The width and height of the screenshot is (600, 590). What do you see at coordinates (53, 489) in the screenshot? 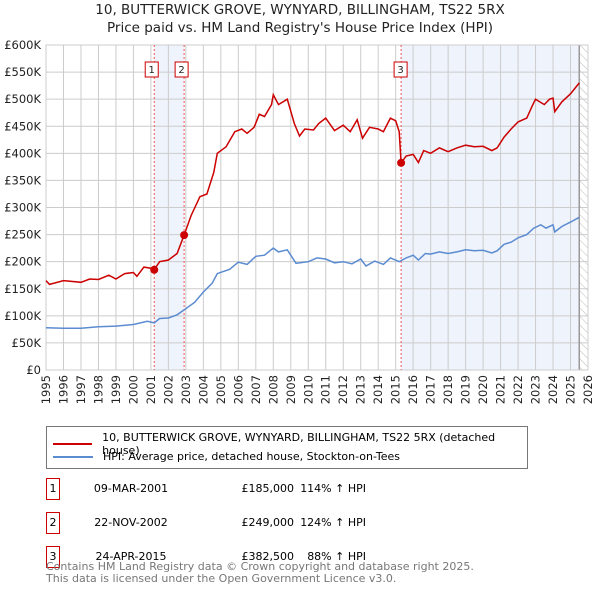
I see `sale-marker-badge: 1` at bounding box center [53, 489].